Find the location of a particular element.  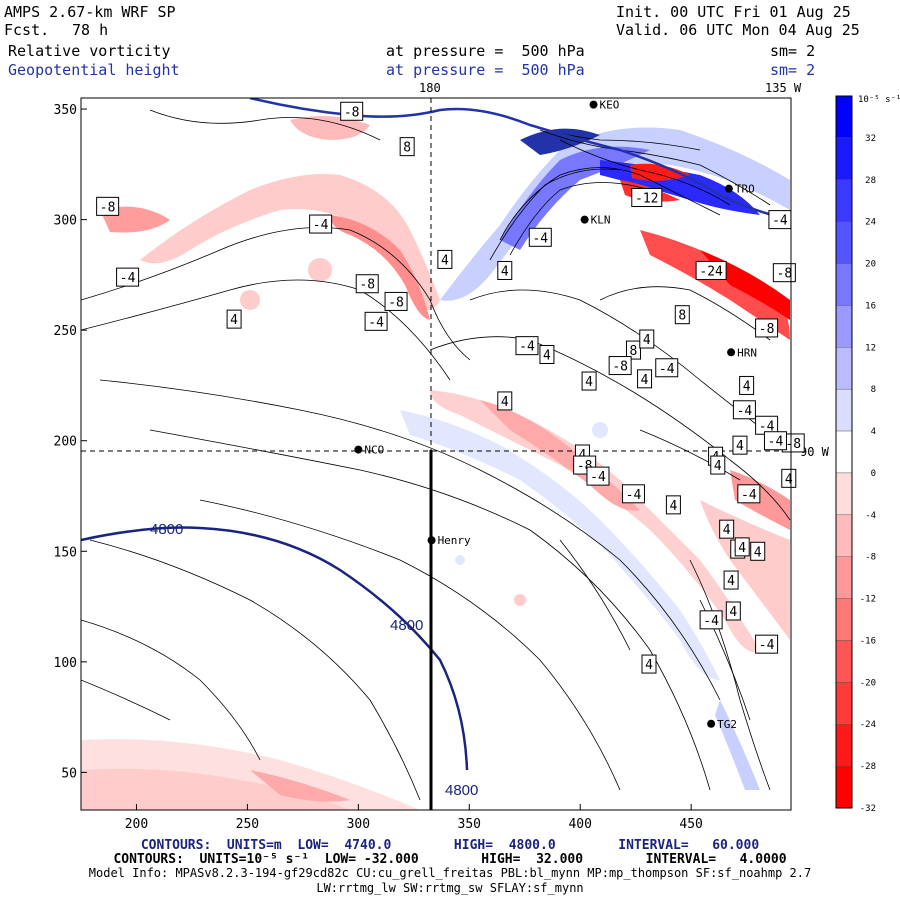

field2-smoothing: sm= 2 is located at coordinates (793, 70).